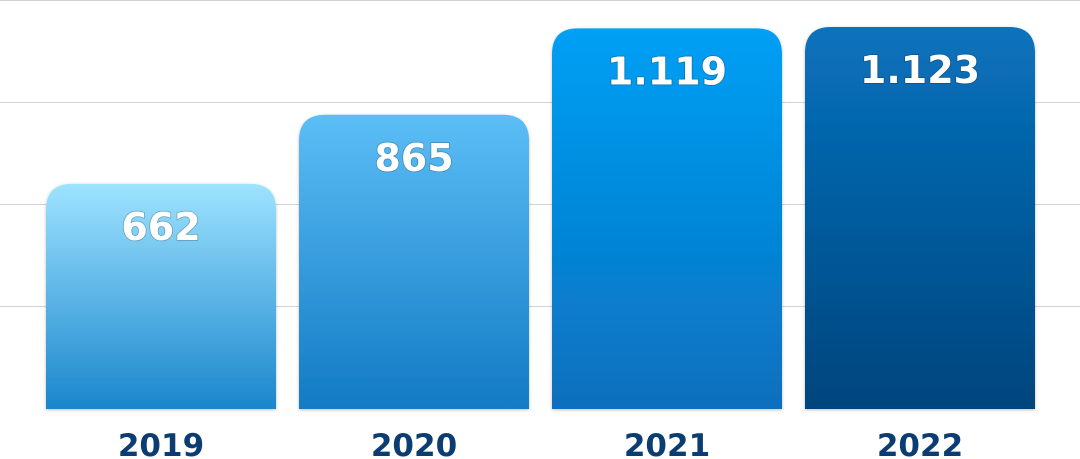  What do you see at coordinates (667, 443) in the screenshot?
I see `x-tick-label-2021: 2021` at bounding box center [667, 443].